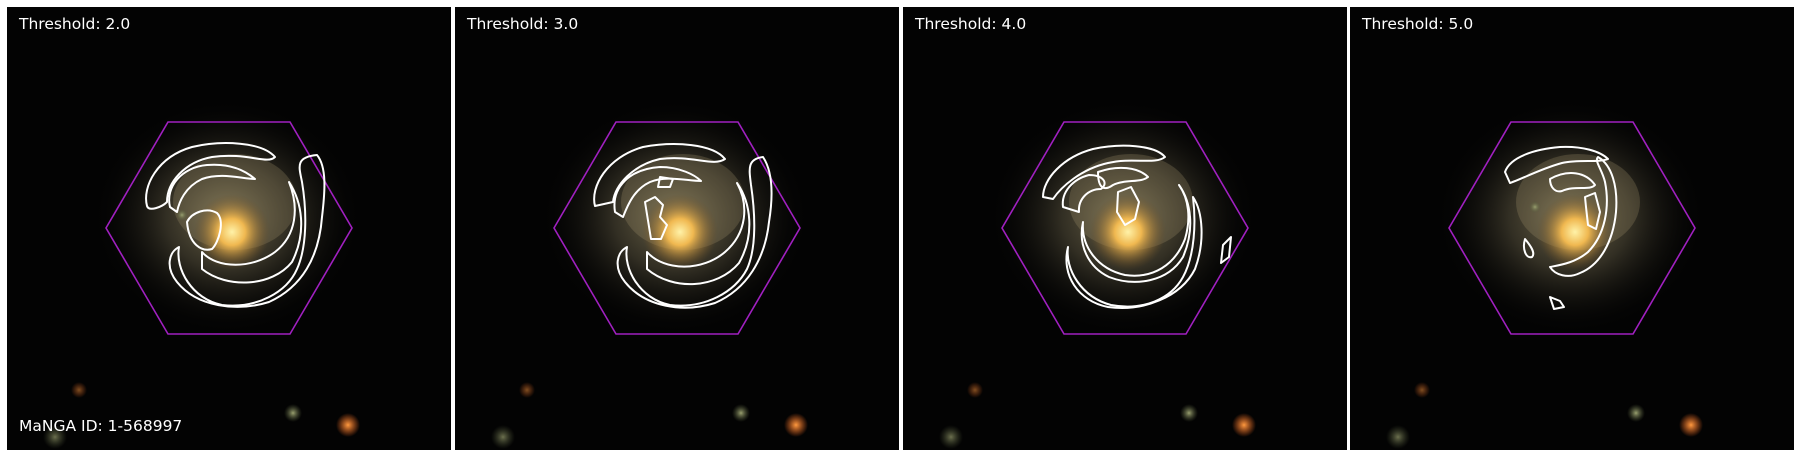 This screenshot has height=457, width=1800. Describe the element at coordinates (101, 425) in the screenshot. I see `manga-id-label: MaNGA ID: 1-568997` at that location.